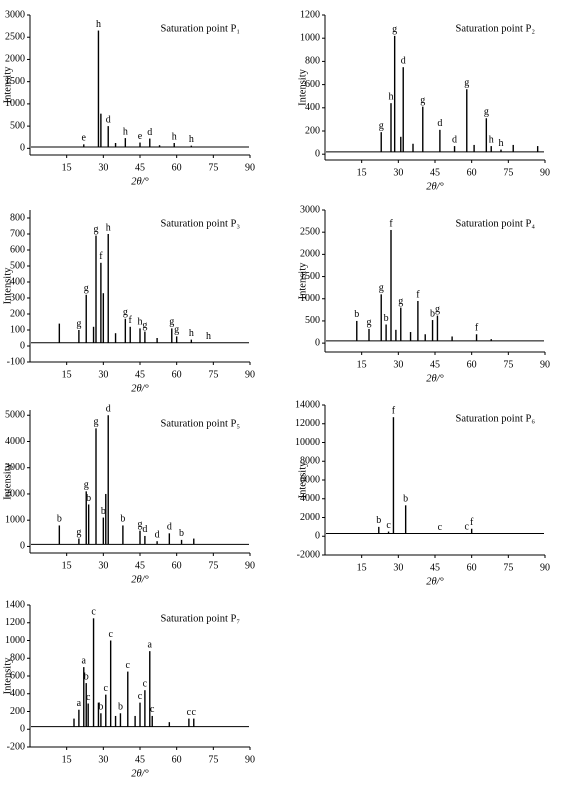 The width and height of the screenshot is (587, 789). I want to click on chart-title: Saturation point P₇, so click(201, 618).